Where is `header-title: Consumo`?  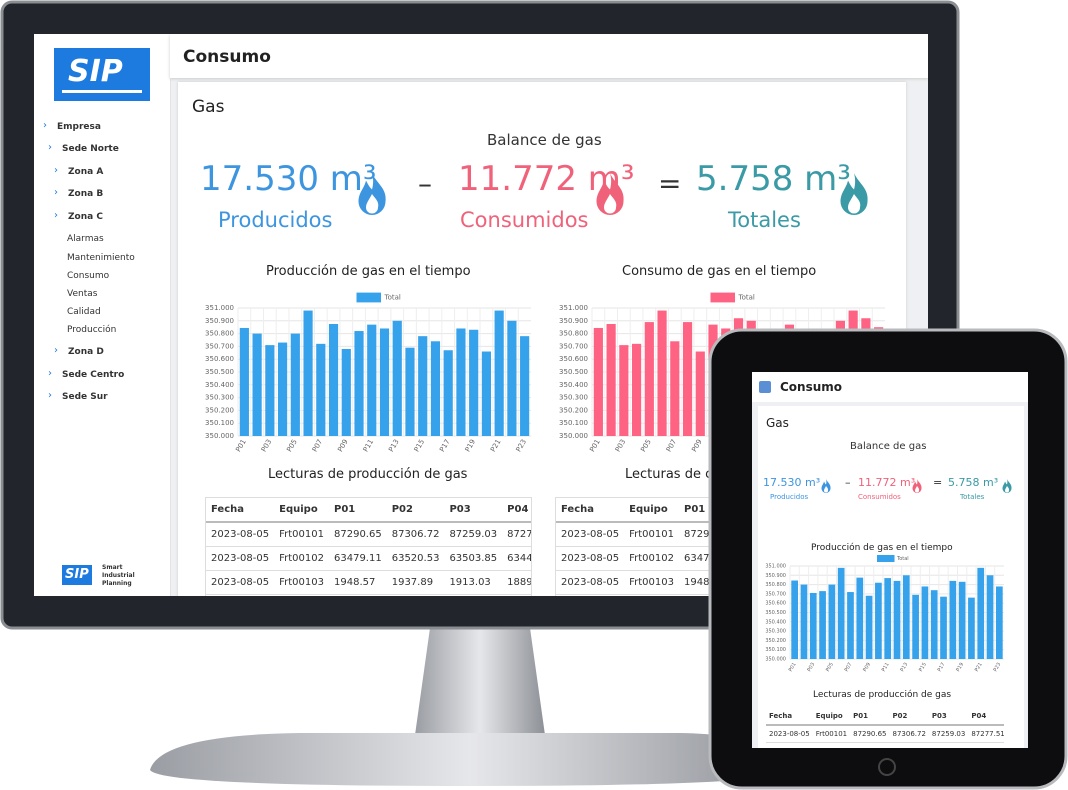
header-title: Consumo is located at coordinates (811, 387).